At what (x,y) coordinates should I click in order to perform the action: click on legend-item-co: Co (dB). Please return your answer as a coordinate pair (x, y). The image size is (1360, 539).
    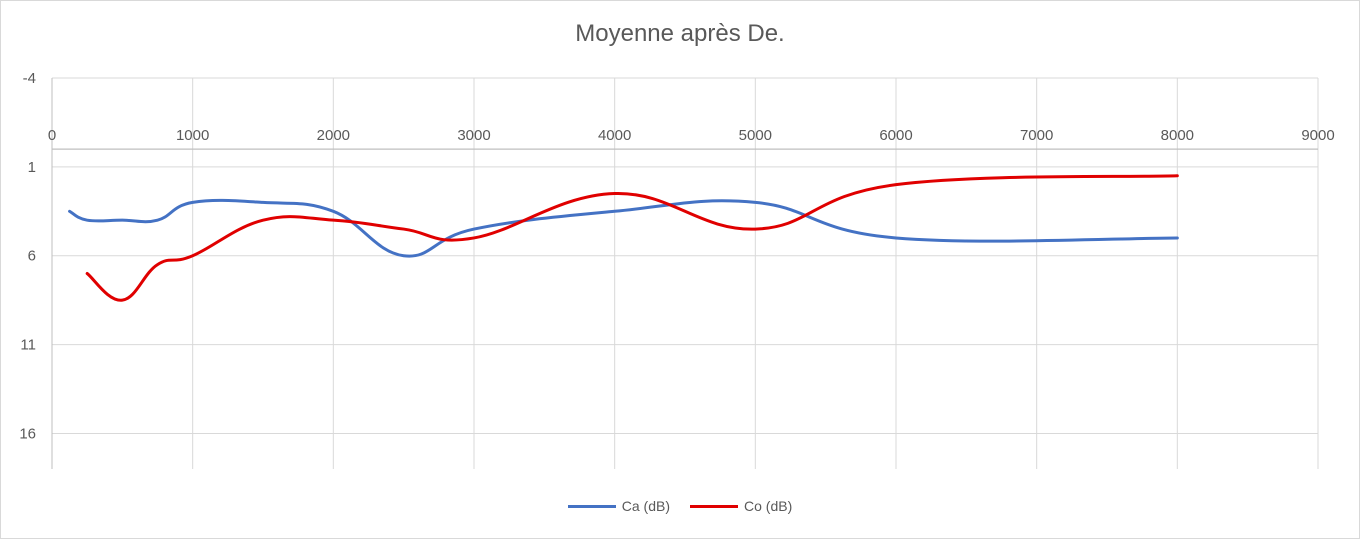
    Looking at the image, I should click on (741, 506).